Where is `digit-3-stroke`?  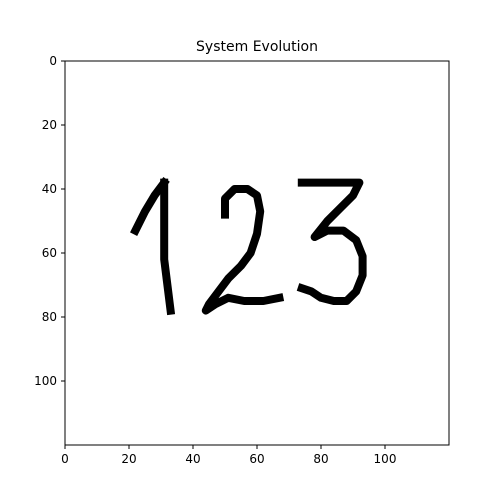
digit-3-stroke is located at coordinates (331, 241).